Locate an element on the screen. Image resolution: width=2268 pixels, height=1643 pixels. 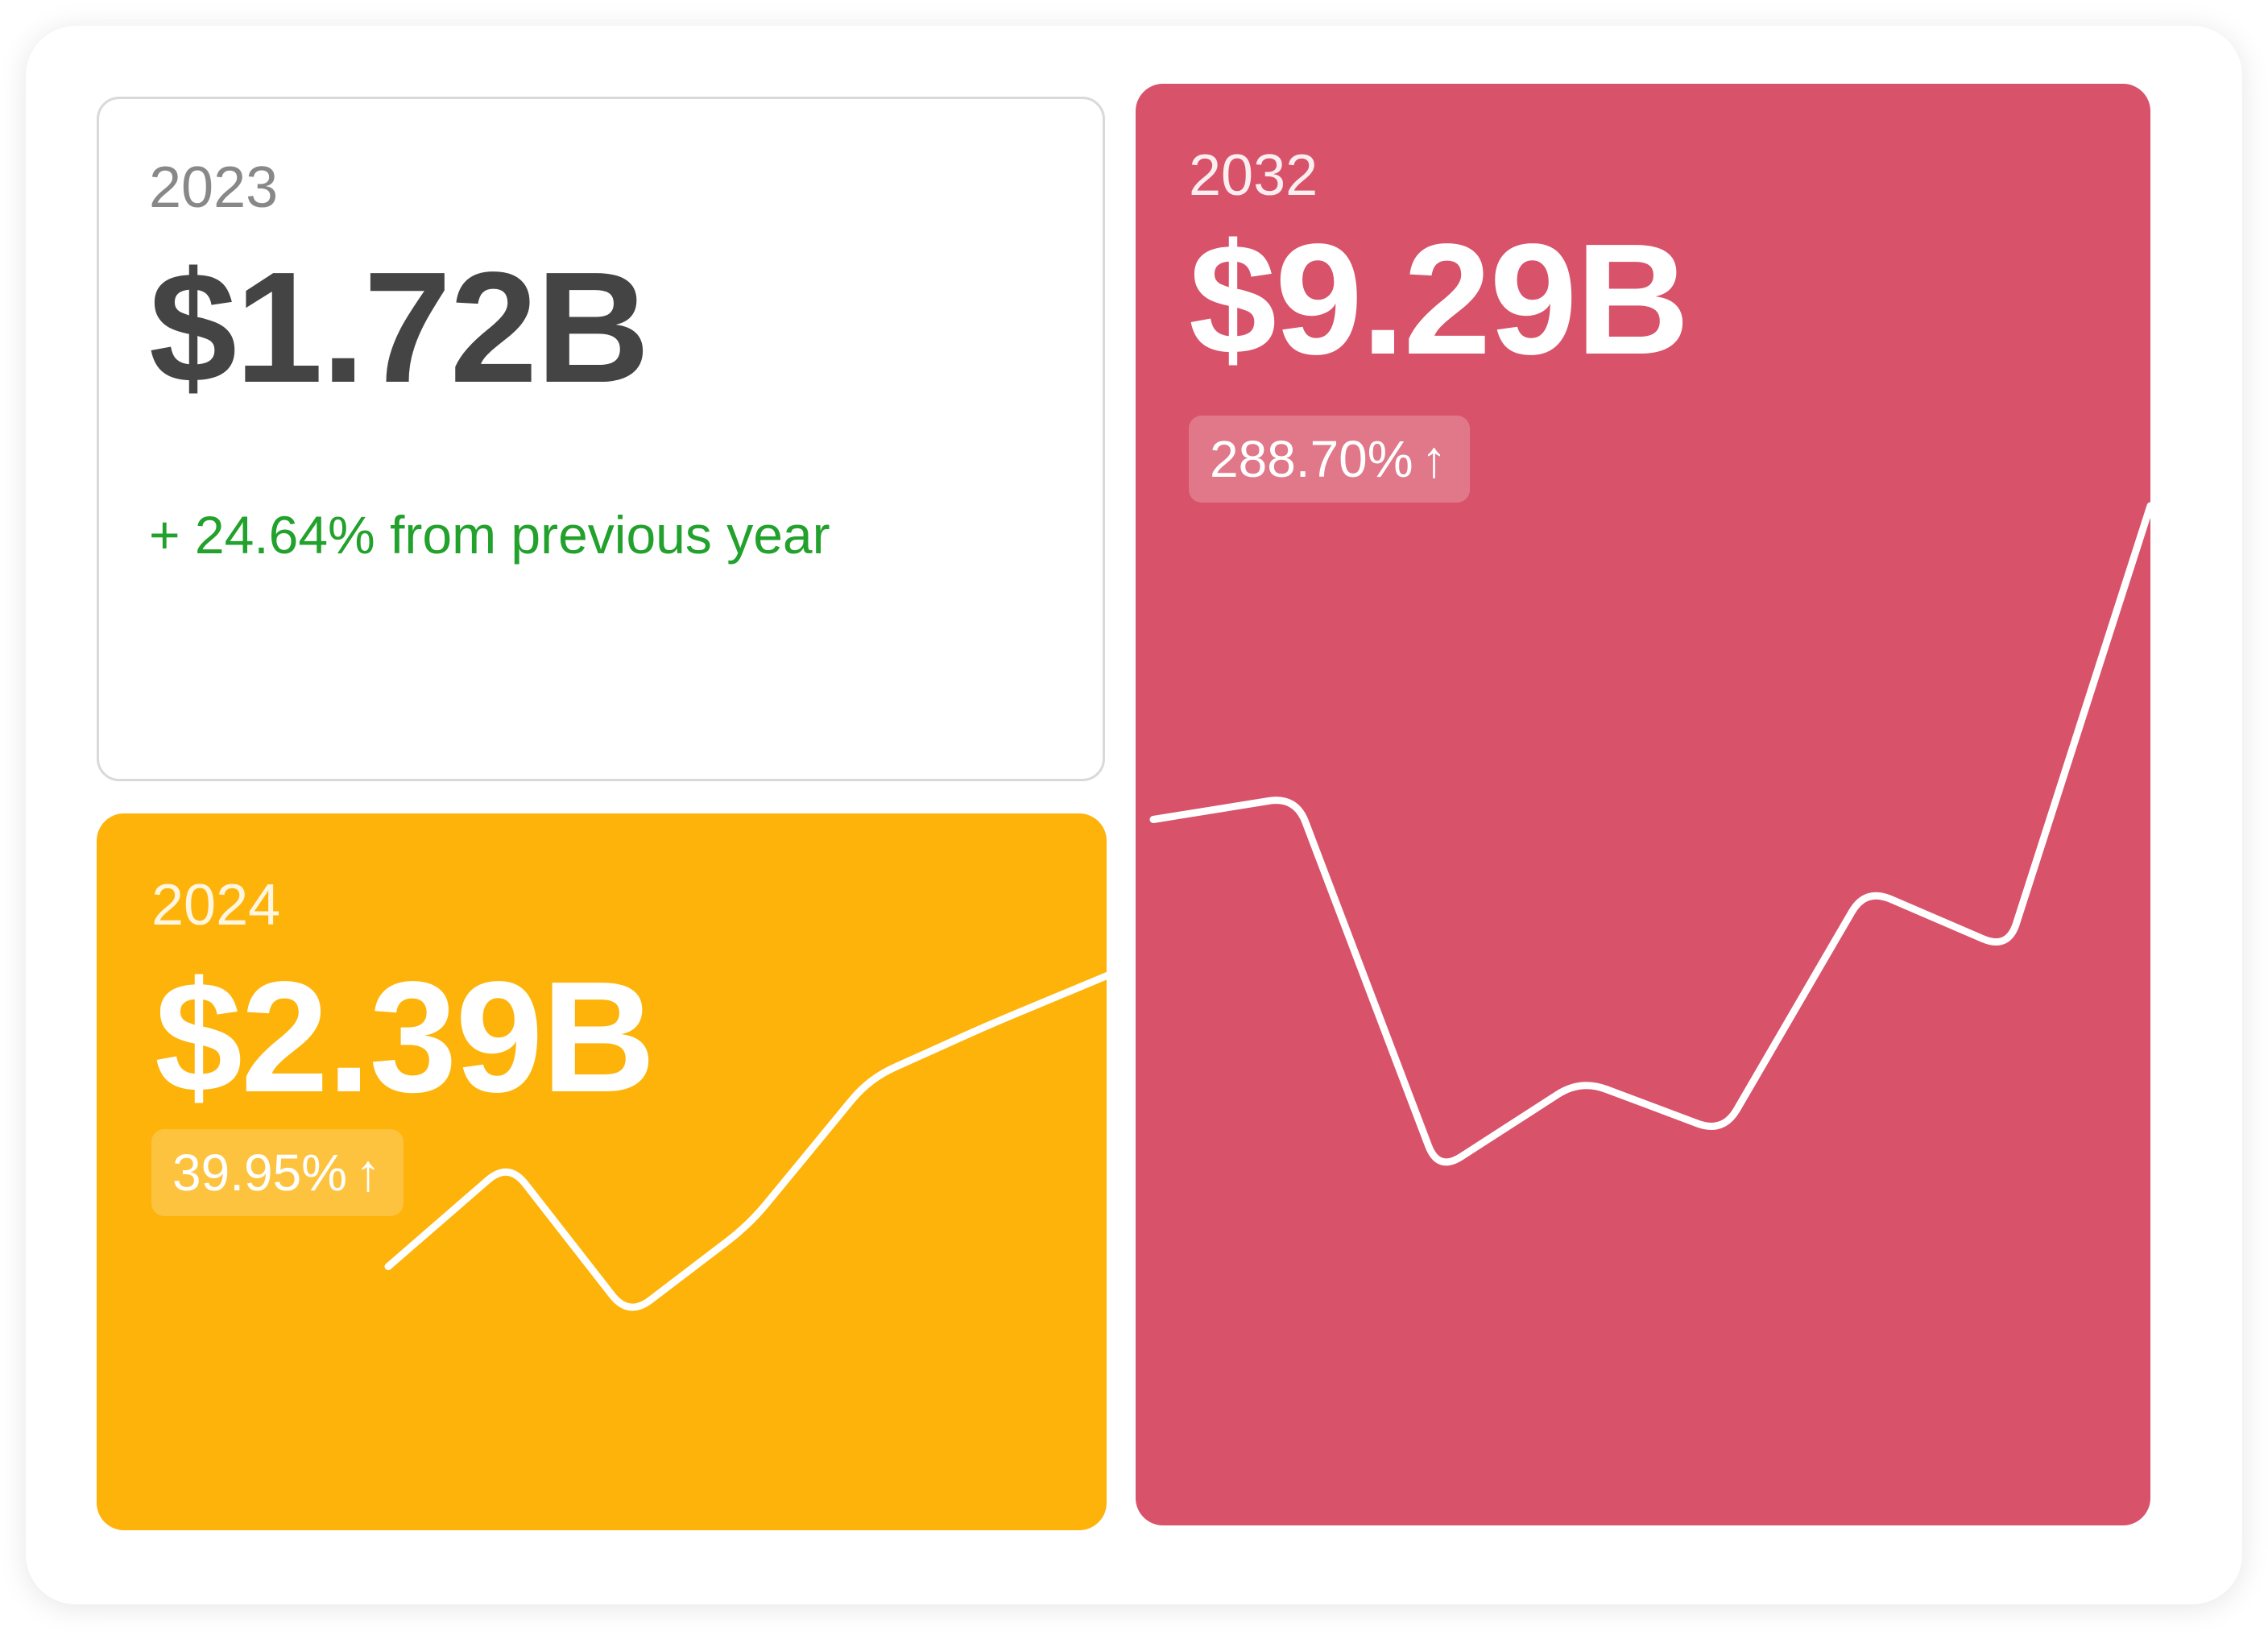
growth-badge: 288.70% ↑ is located at coordinates (1329, 459).